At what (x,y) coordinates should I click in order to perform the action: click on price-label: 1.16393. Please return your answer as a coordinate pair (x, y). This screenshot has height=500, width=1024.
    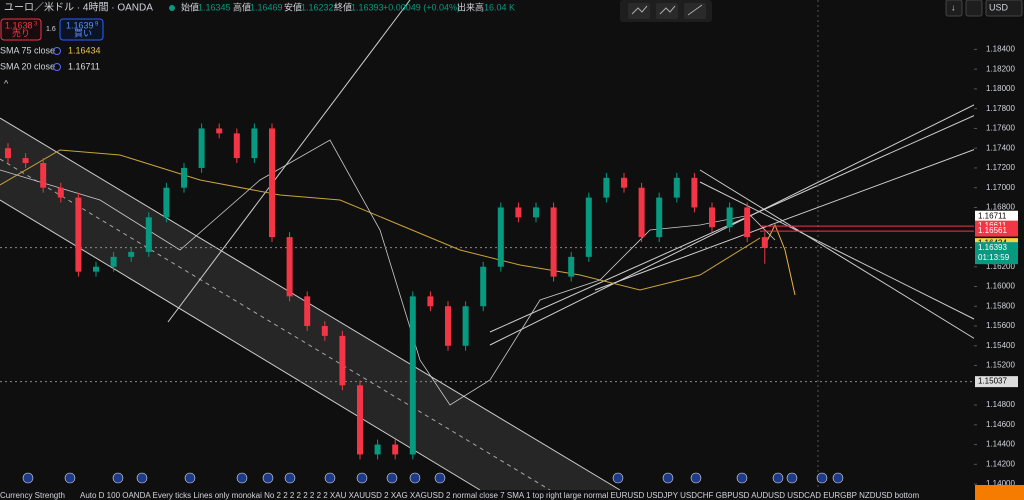
    Looking at the image, I should click on (992, 247).